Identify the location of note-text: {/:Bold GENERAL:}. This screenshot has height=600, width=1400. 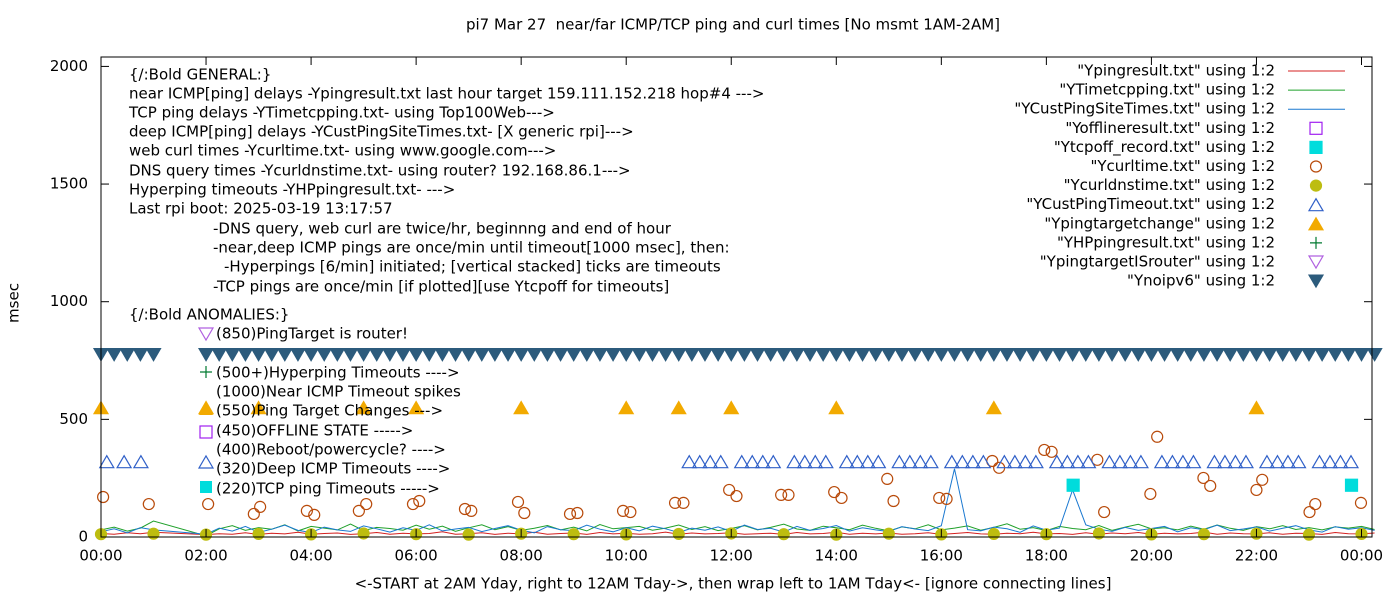
(200, 75).